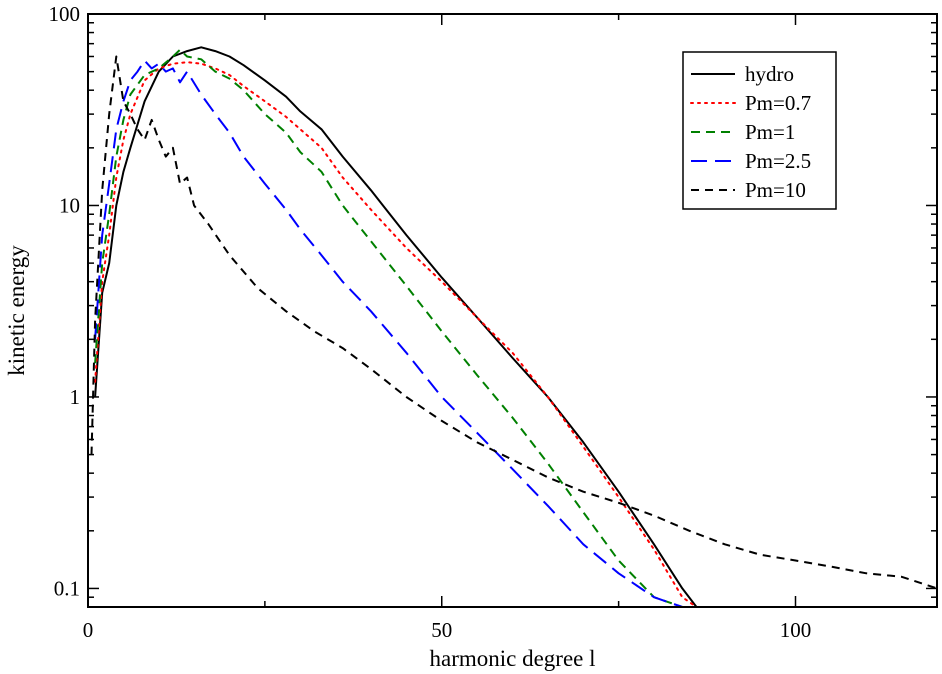 Image resolution: width=942 pixels, height=674 pixels. I want to click on legend: hydro Pm=0.7 Pm=1 Pm=2.5 Pm=10, so click(759, 130).